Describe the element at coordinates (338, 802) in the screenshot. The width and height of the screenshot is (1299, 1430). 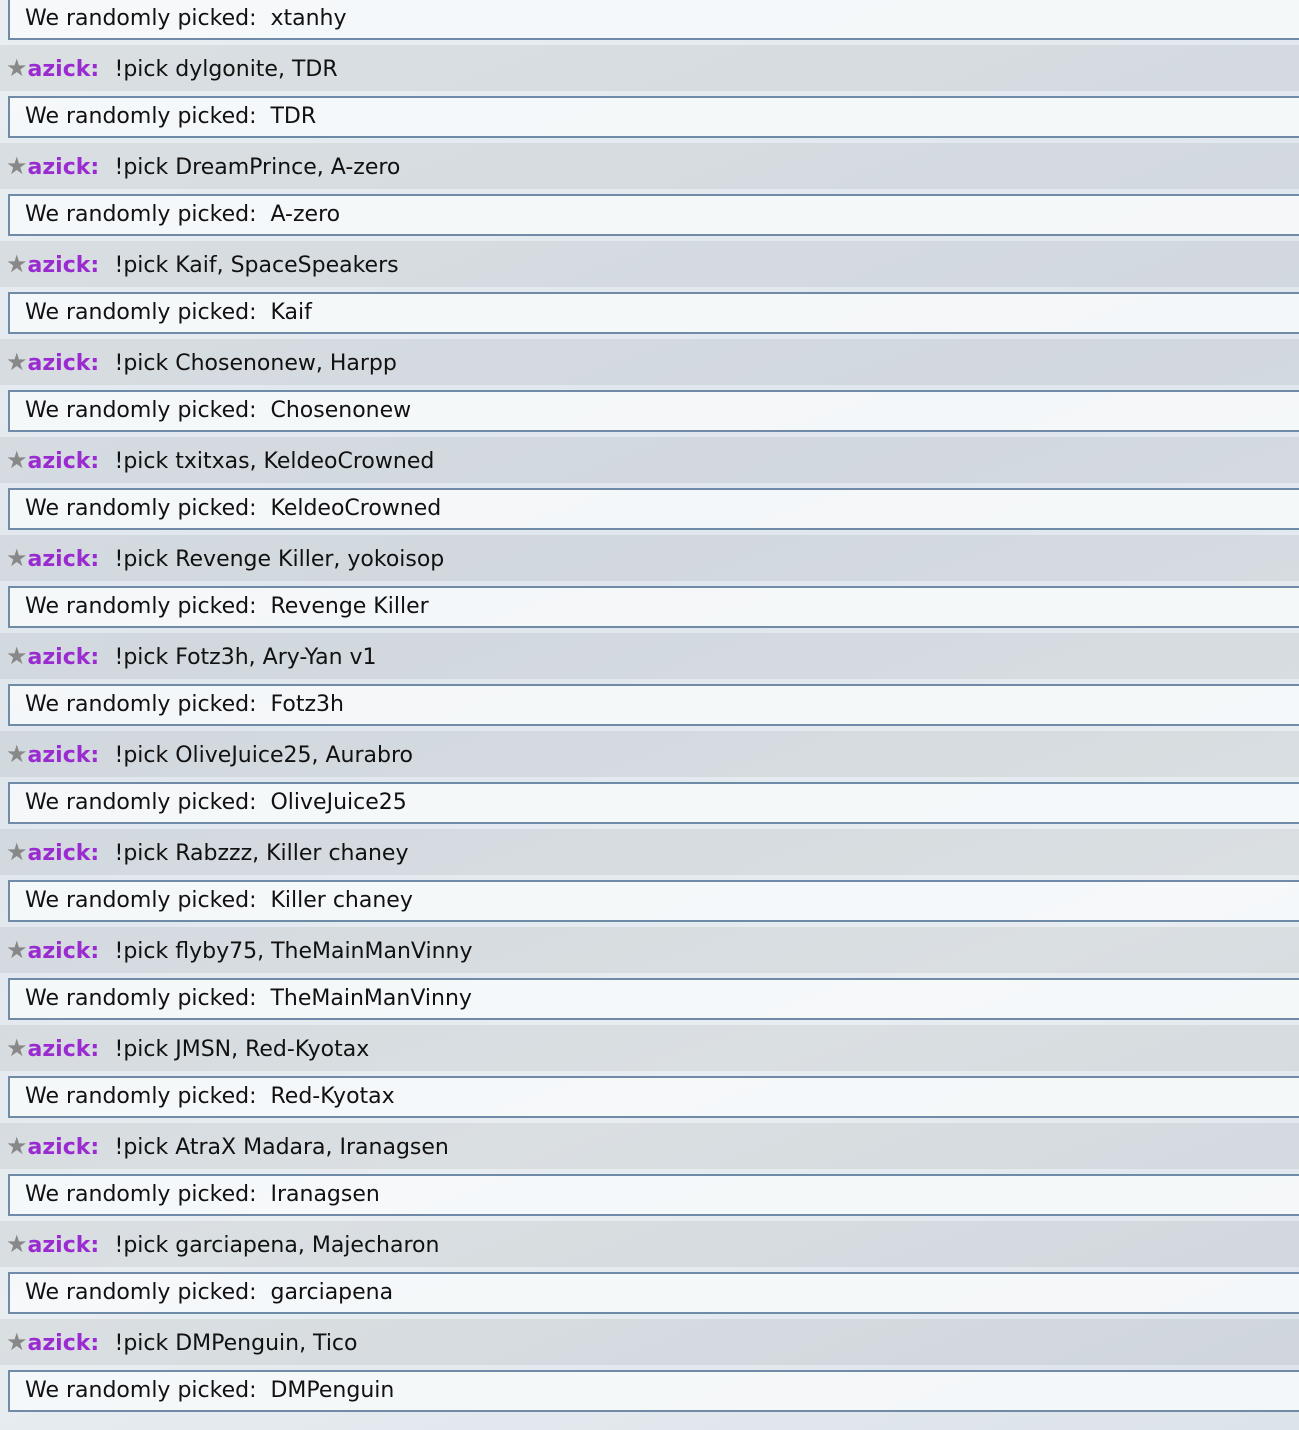
I see `result-value: OliveJuice25` at that location.